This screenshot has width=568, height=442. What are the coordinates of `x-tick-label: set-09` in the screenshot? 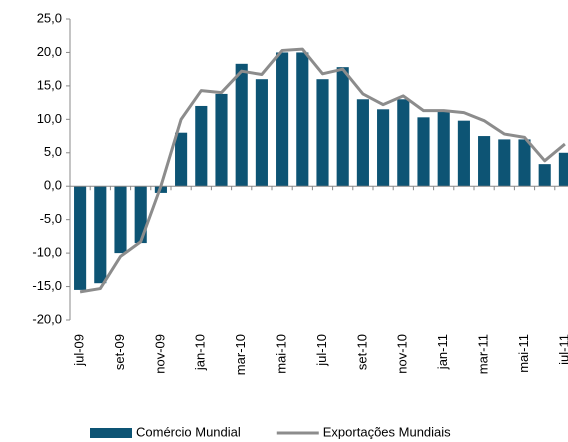 It's located at (119, 352).